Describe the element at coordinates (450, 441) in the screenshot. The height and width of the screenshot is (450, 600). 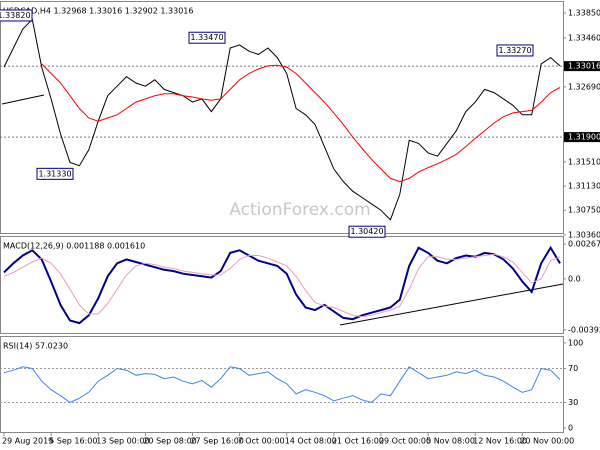
I see `x-tick-label: 5 Nov 08:00` at that location.